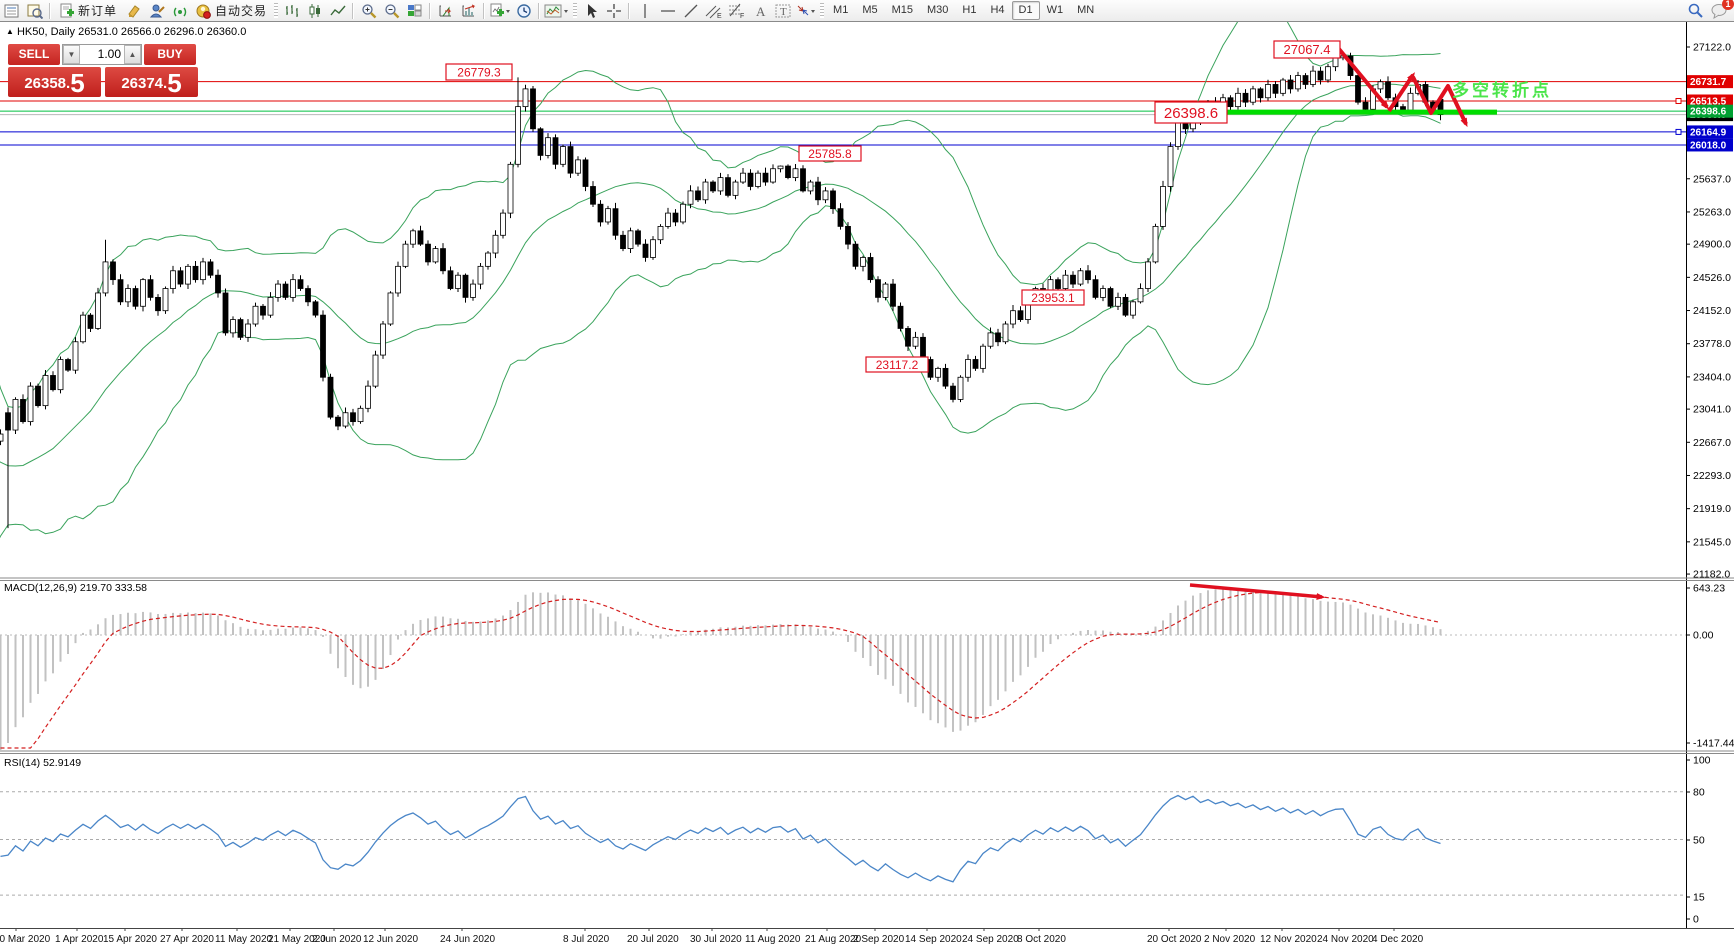 The image size is (1734, 946). What do you see at coordinates (445, 10) in the screenshot?
I see `strategy-tester-icon` at bounding box center [445, 10].